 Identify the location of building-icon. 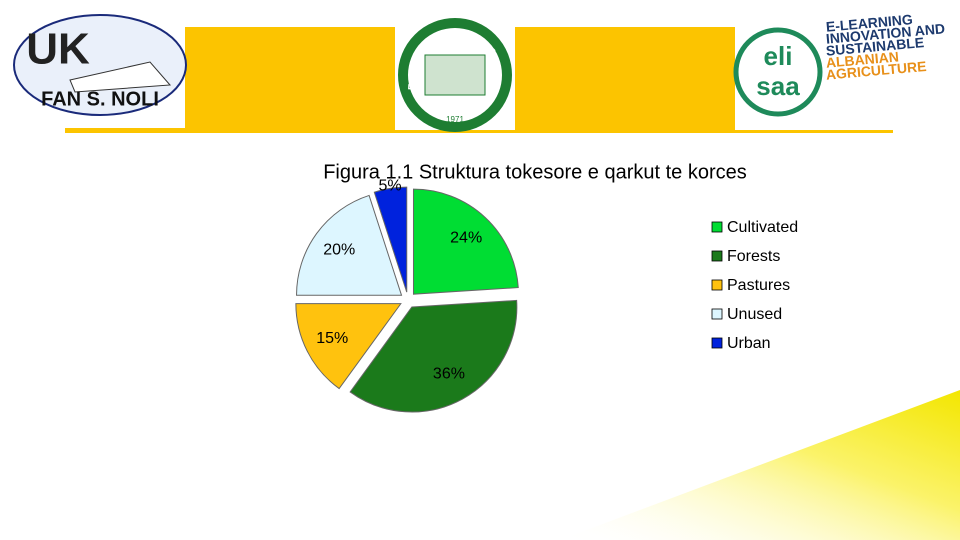
(455, 75).